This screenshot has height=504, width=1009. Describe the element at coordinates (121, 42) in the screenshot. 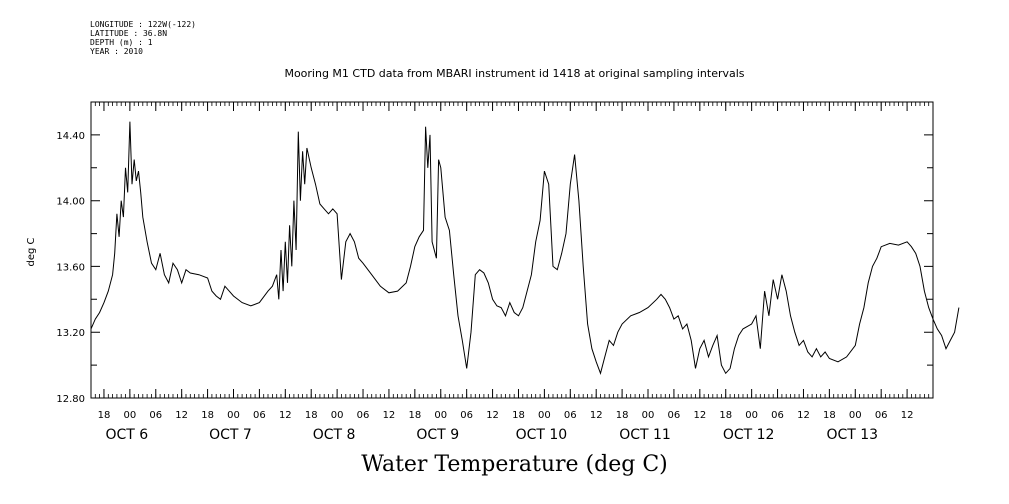

I see `depth-label: DEPTH (m) : 1` at that location.